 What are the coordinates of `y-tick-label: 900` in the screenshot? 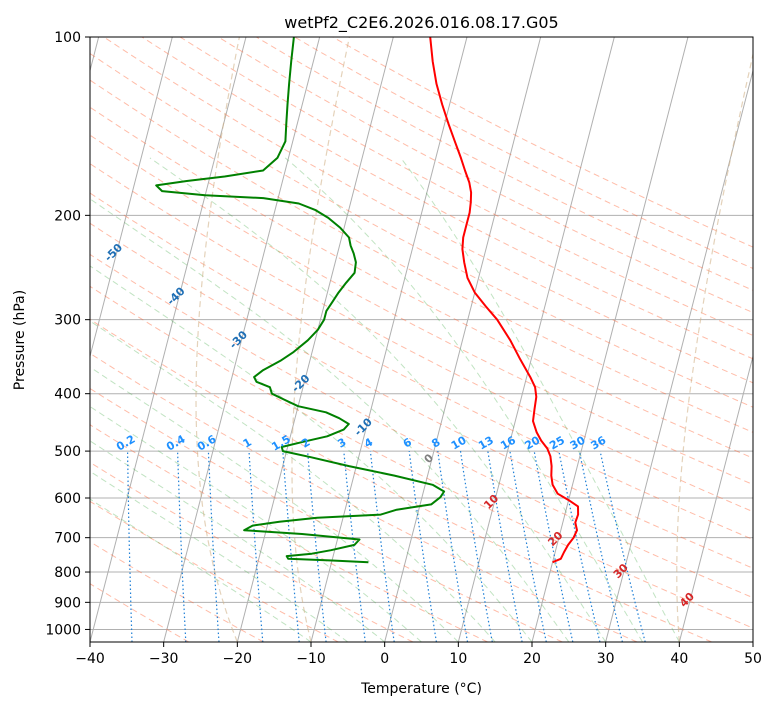 It's located at (67, 603).